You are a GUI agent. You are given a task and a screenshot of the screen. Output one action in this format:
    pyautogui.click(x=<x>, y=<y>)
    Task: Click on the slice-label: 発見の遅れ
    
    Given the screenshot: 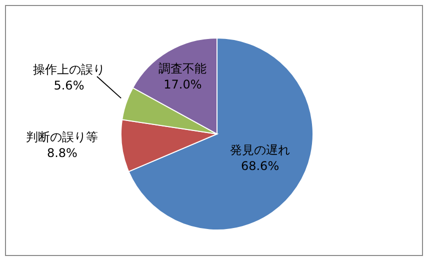 What is the action you would take?
    pyautogui.click(x=260, y=149)
    